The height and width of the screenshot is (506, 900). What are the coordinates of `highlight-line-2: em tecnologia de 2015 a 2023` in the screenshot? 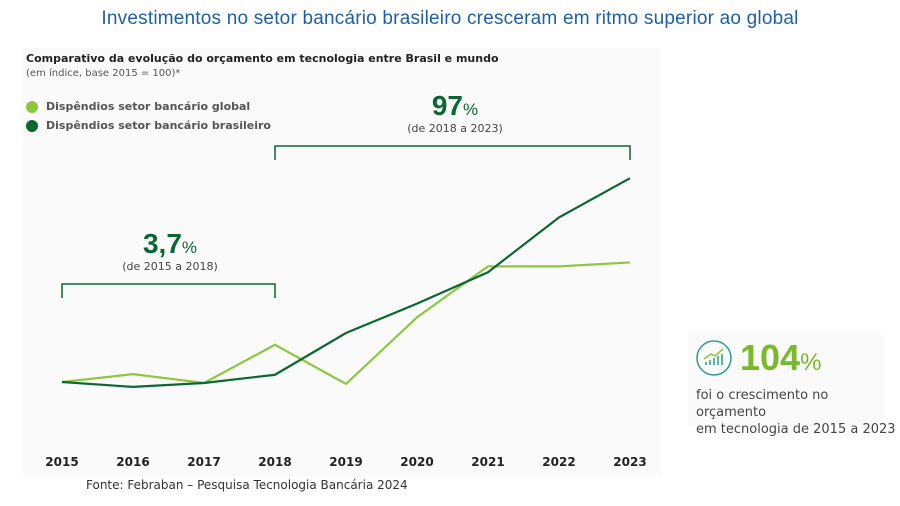 It's located at (796, 429).